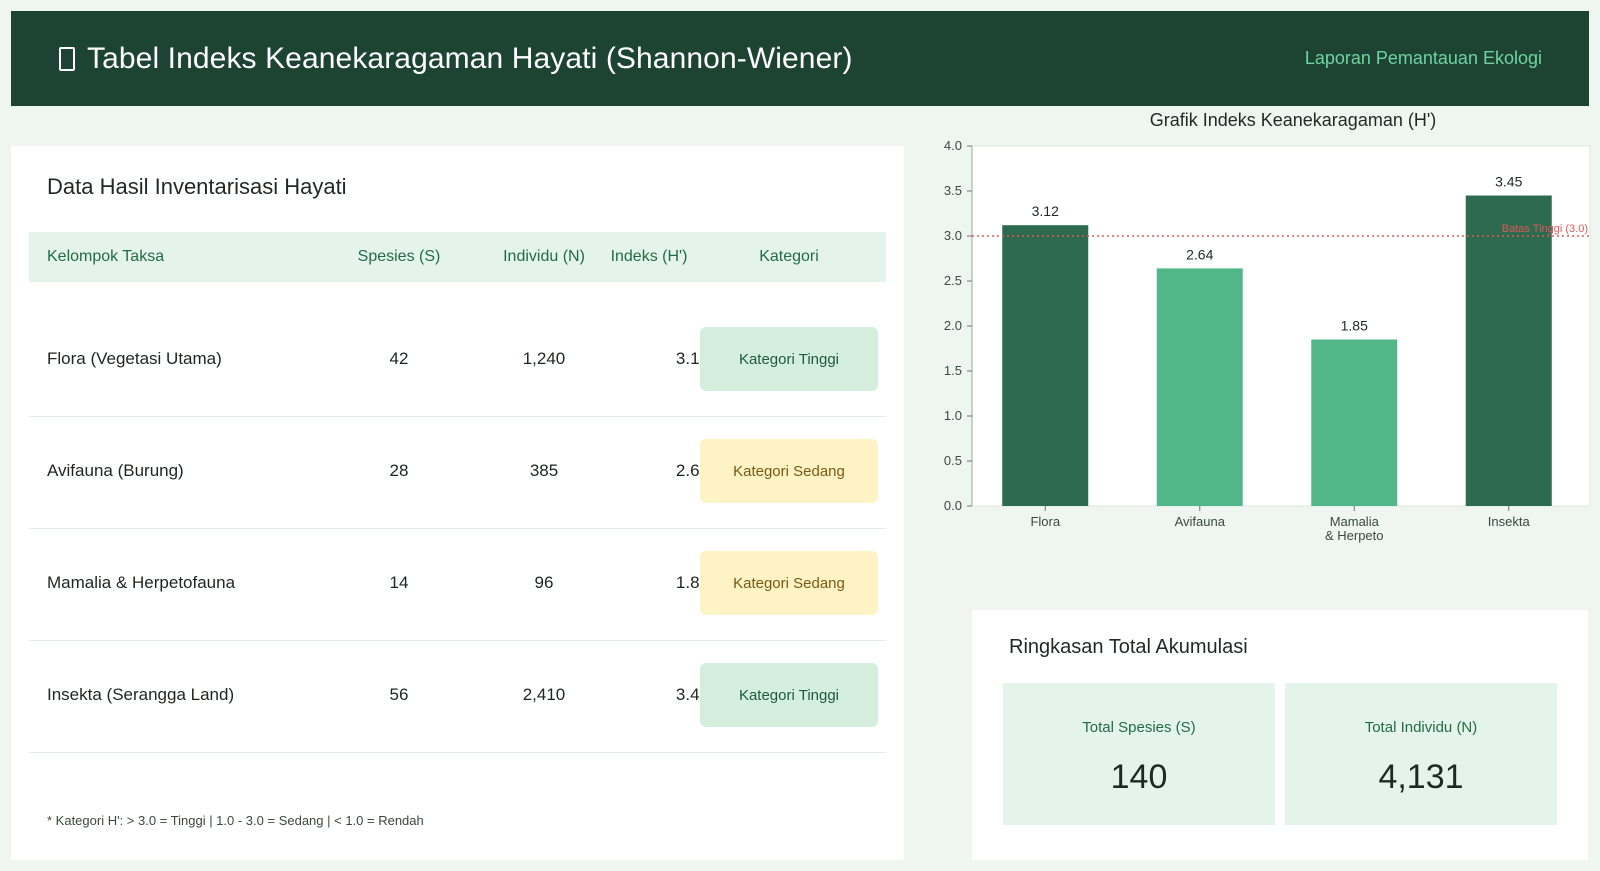 The height and width of the screenshot is (871, 1600). What do you see at coordinates (1139, 754) in the screenshot?
I see `total-species-card: Total Spesies (S) 140` at bounding box center [1139, 754].